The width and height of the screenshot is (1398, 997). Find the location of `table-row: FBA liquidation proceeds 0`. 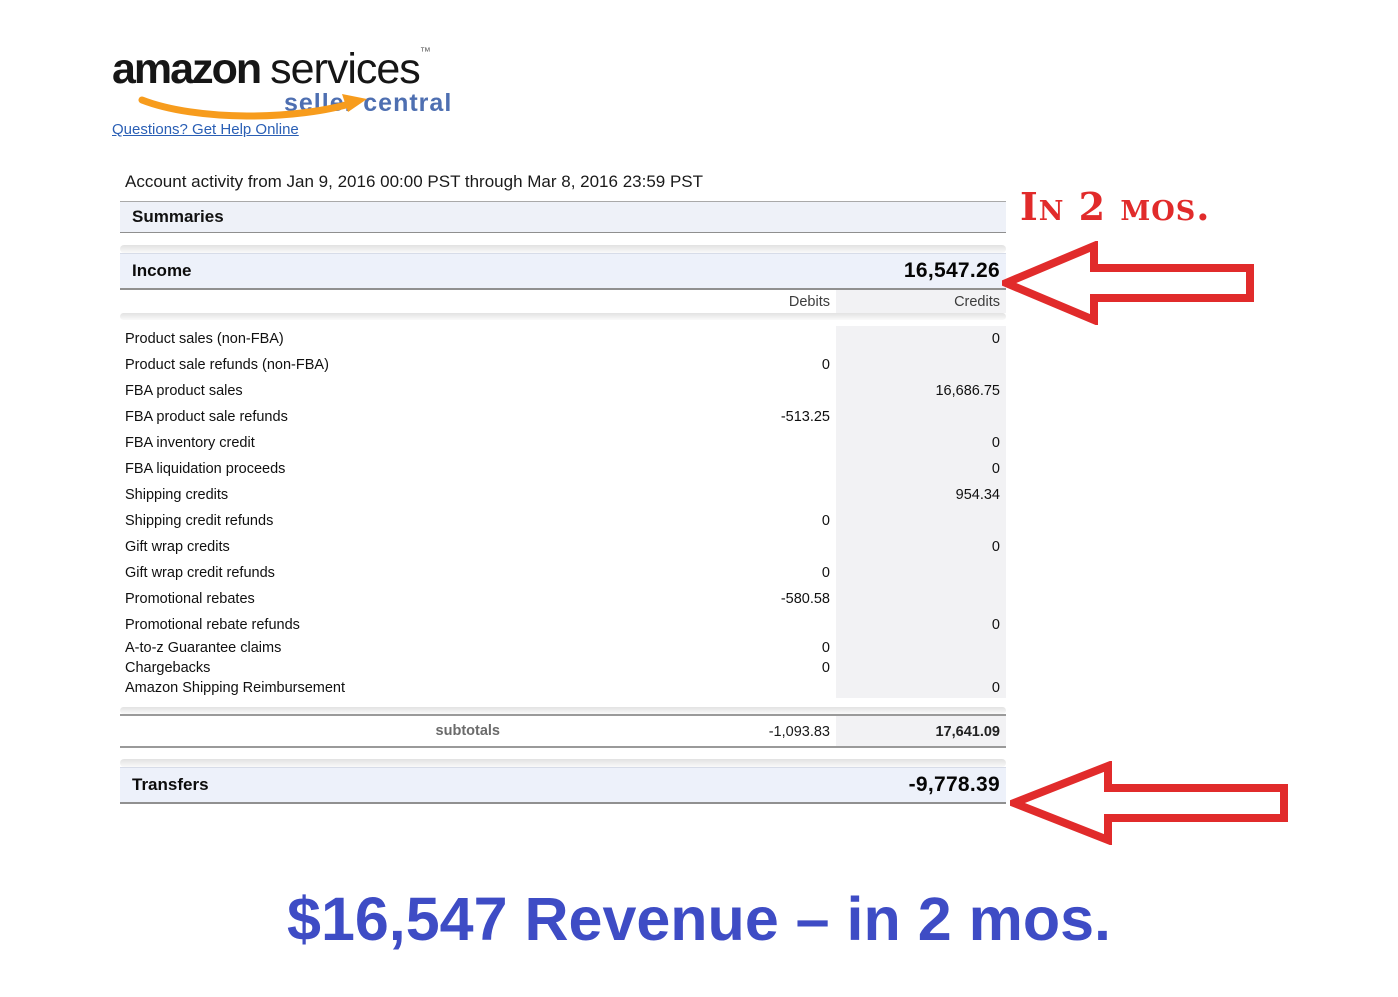

table-row: FBA liquidation proceeds 0 is located at coordinates (563, 469).